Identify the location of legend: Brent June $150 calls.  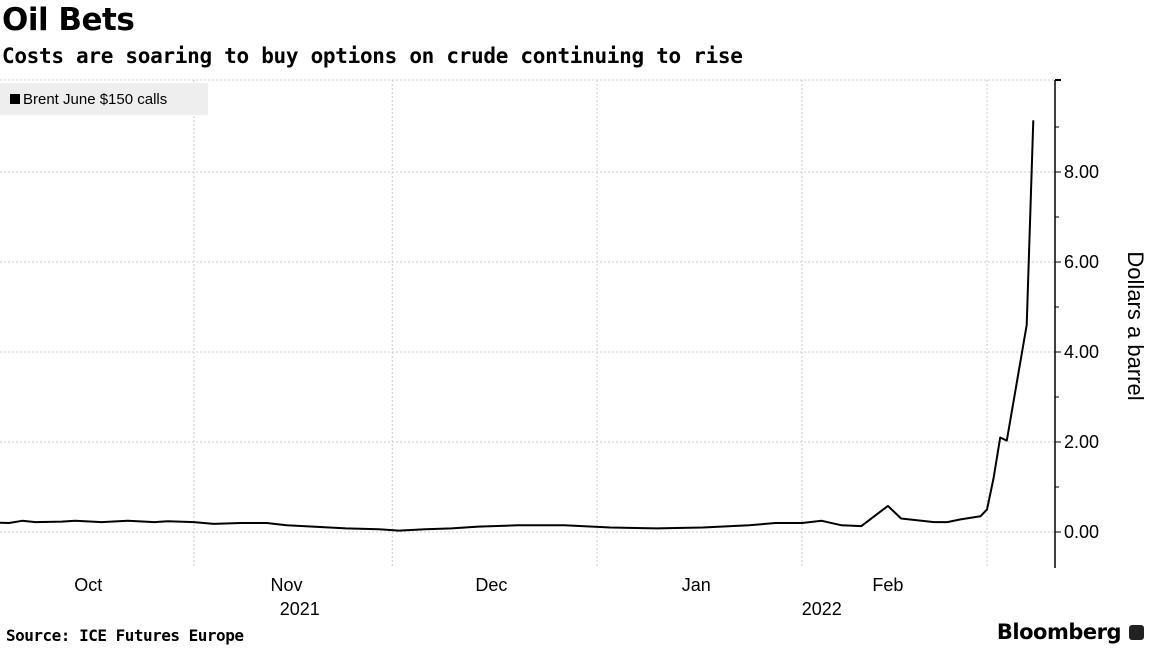
(104, 99).